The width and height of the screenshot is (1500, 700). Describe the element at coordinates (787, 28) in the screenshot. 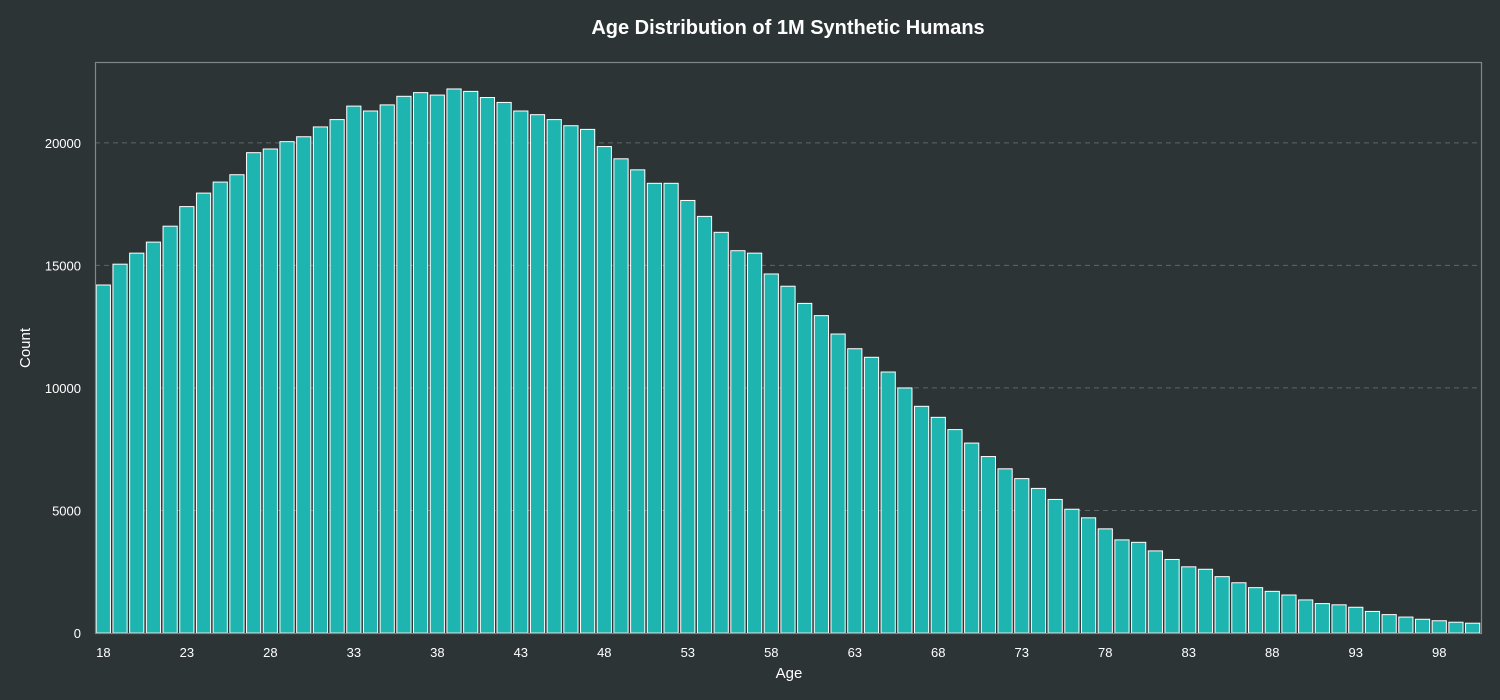

I see `chart-title: Age Distribution of 1M Synthetic Humans` at that location.